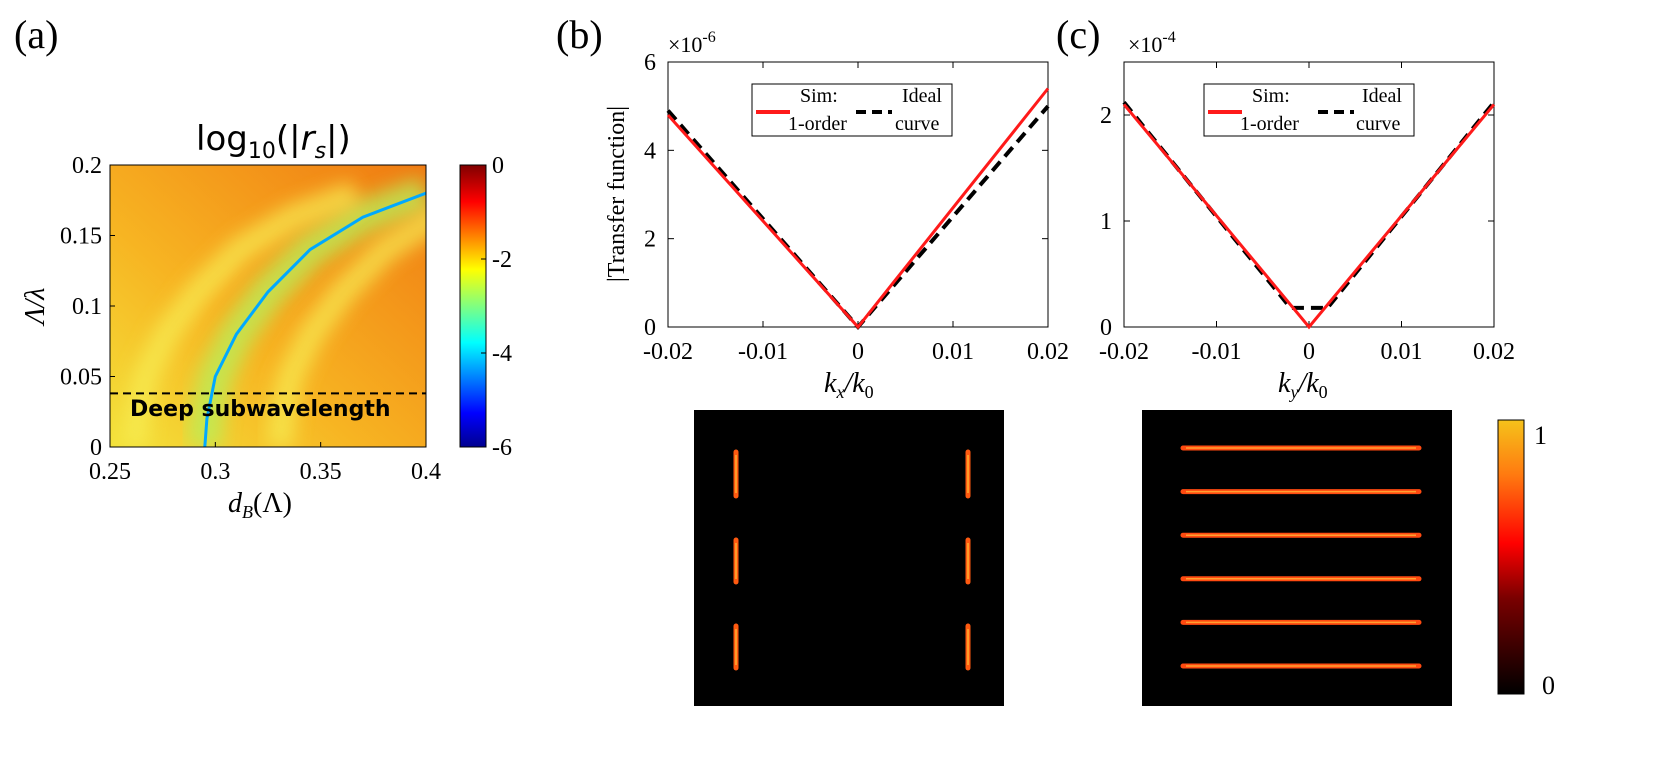 The width and height of the screenshot is (1660, 759). Describe the element at coordinates (260, 505) in the screenshot. I see `heatmap-xlabel: dB(Λ)` at that location.